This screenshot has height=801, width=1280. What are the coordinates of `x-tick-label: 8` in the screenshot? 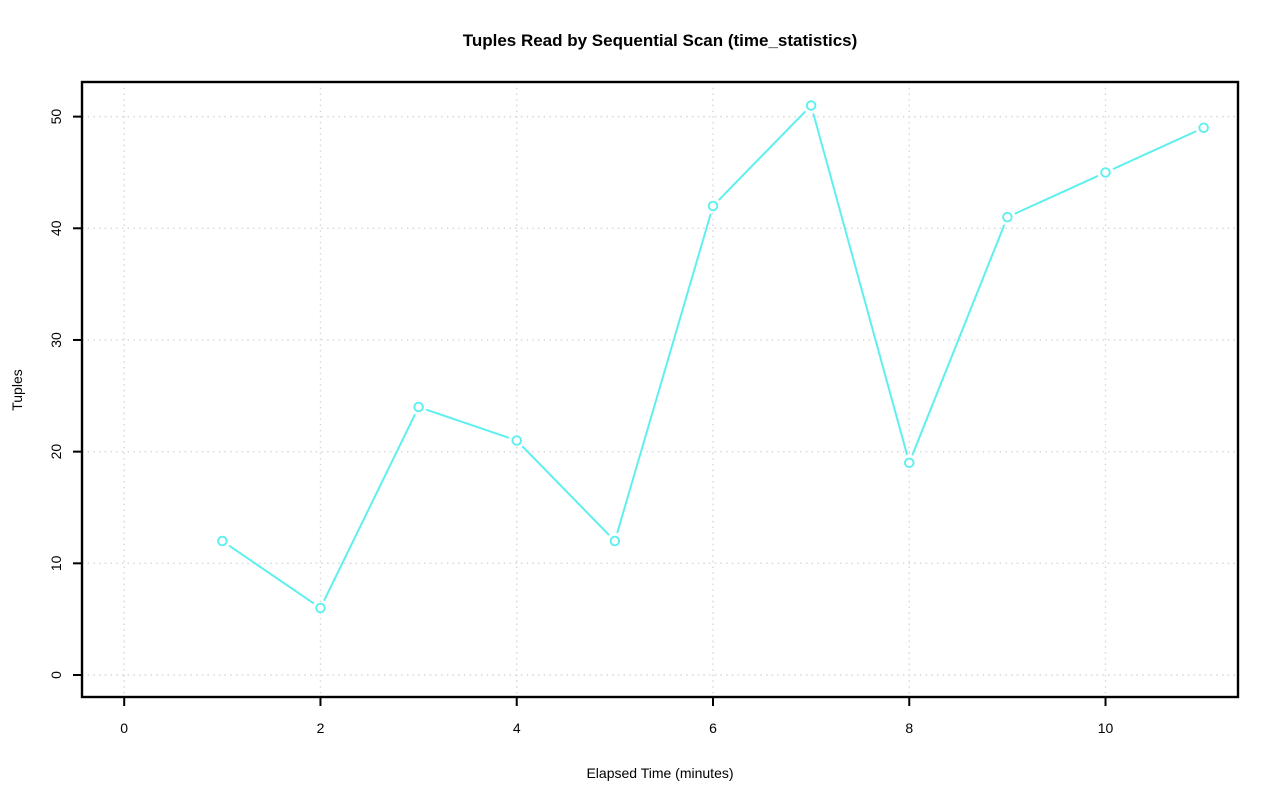 It's located at (909, 728).